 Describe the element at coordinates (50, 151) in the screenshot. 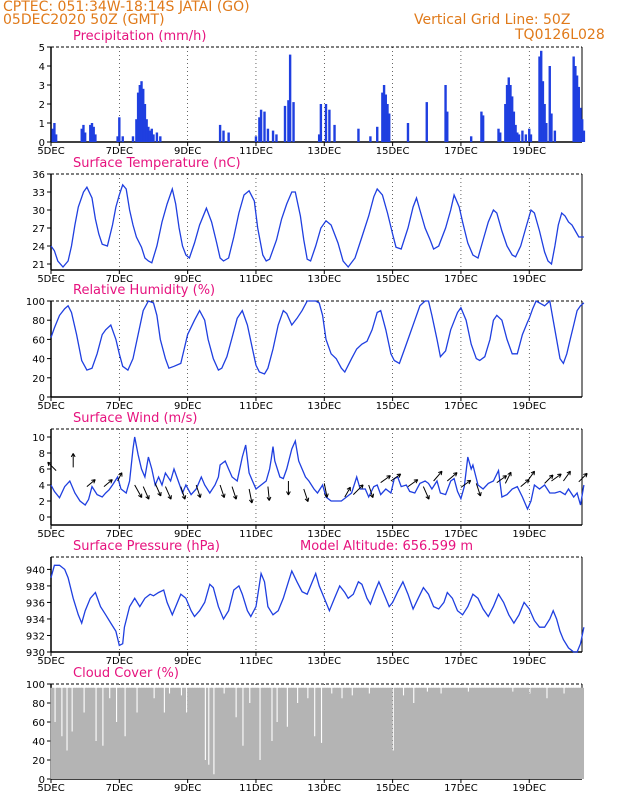

I see `precipitation-x-tick-label: 5DEC` at that location.